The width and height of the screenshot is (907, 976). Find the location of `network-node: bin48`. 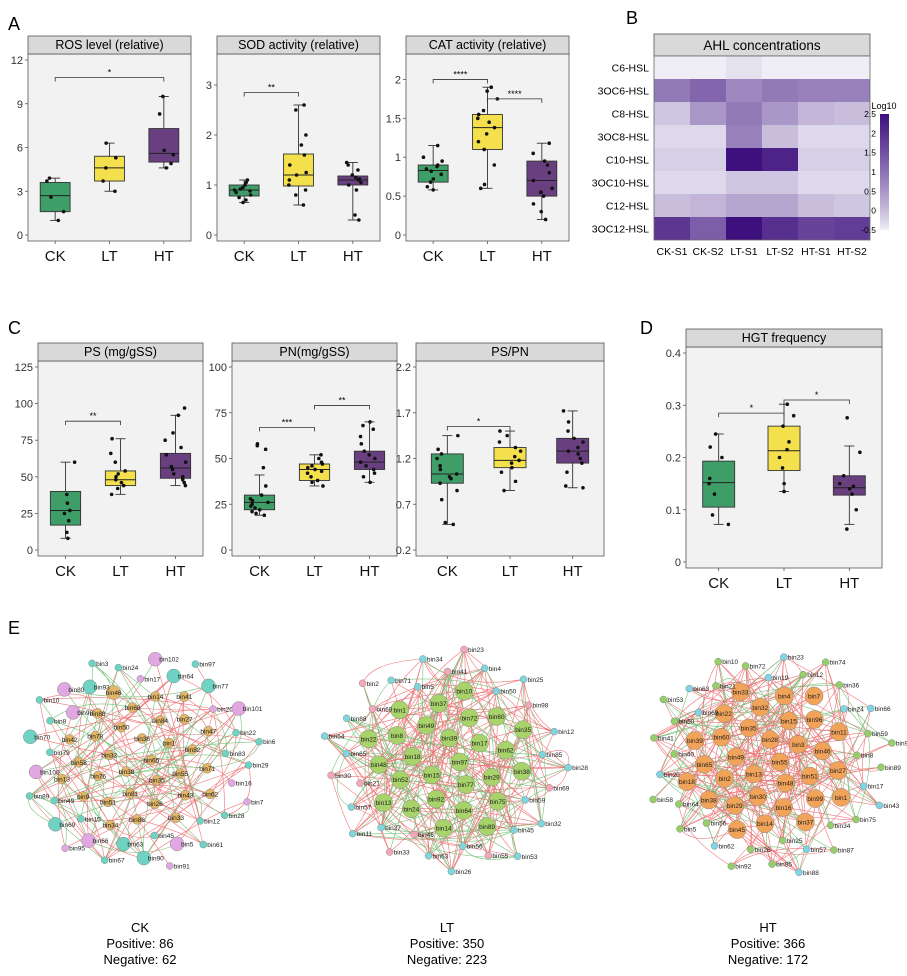

network-node: bin48 is located at coordinates (785, 783).